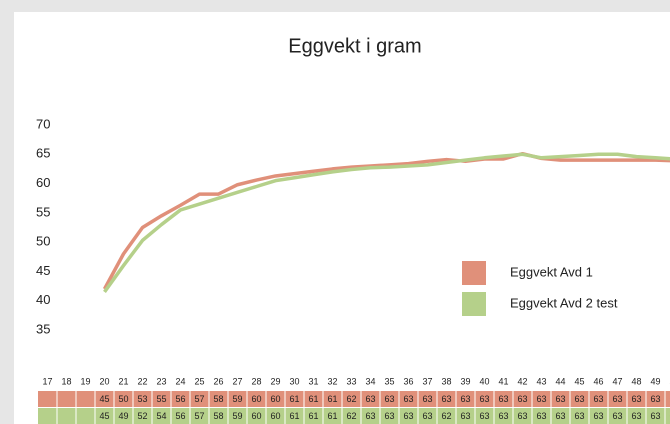 This screenshot has width=670, height=424. I want to click on y-tick-label: 55, so click(43, 211).